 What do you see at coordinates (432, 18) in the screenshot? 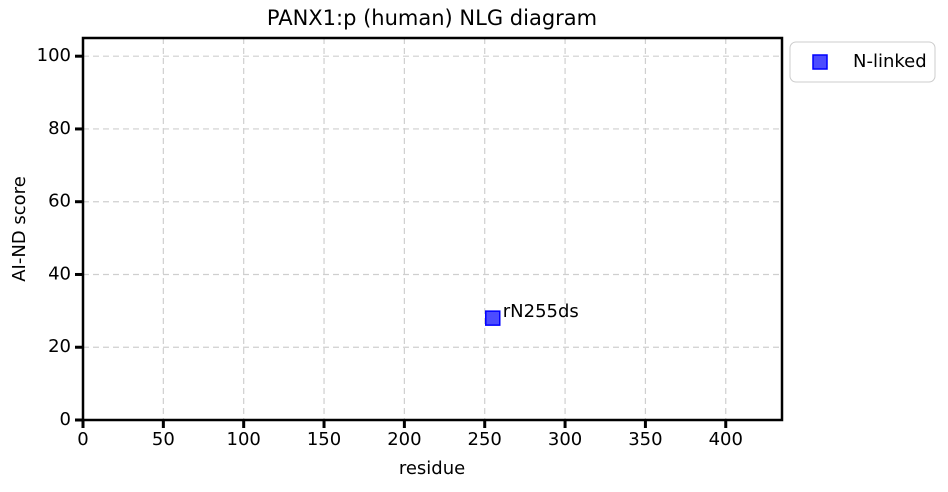
I see `chart-title: PANX1:p (human) NLG diagram` at bounding box center [432, 18].